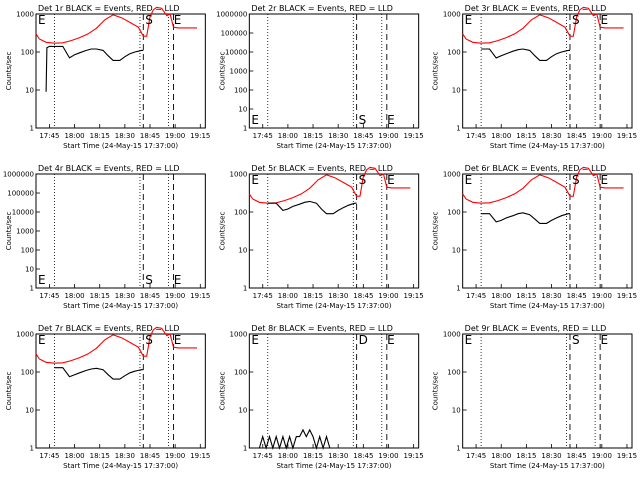 The height and width of the screenshot is (480, 640). Describe the element at coordinates (536, 328) in the screenshot. I see `chart-title: Det 9r BLACK = Events, RED = LLD` at that location.